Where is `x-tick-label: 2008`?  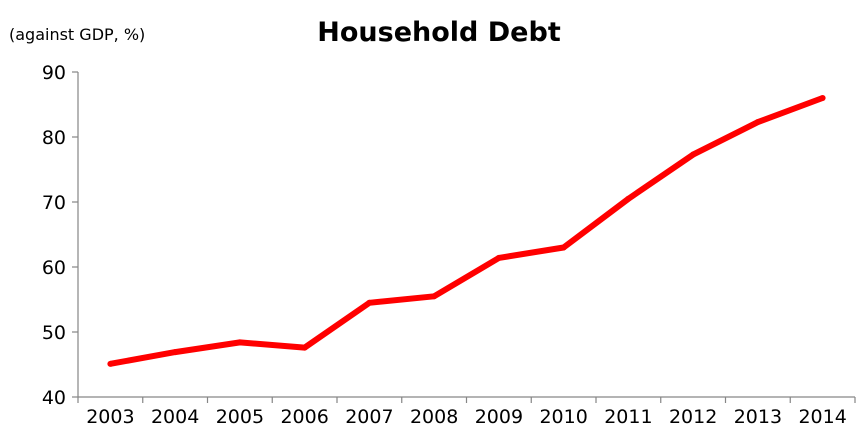
x-tick-label: 2008 is located at coordinates (434, 417).